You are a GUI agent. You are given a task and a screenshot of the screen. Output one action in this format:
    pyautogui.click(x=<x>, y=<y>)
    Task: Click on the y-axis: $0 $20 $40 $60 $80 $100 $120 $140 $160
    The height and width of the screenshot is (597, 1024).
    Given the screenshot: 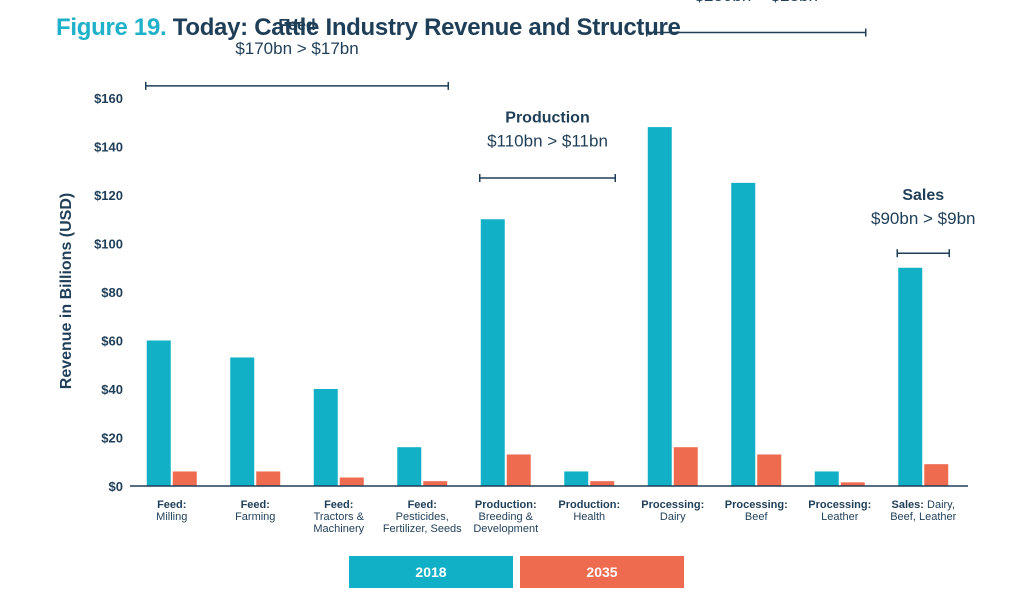 What is the action you would take?
    pyautogui.click(x=108, y=292)
    